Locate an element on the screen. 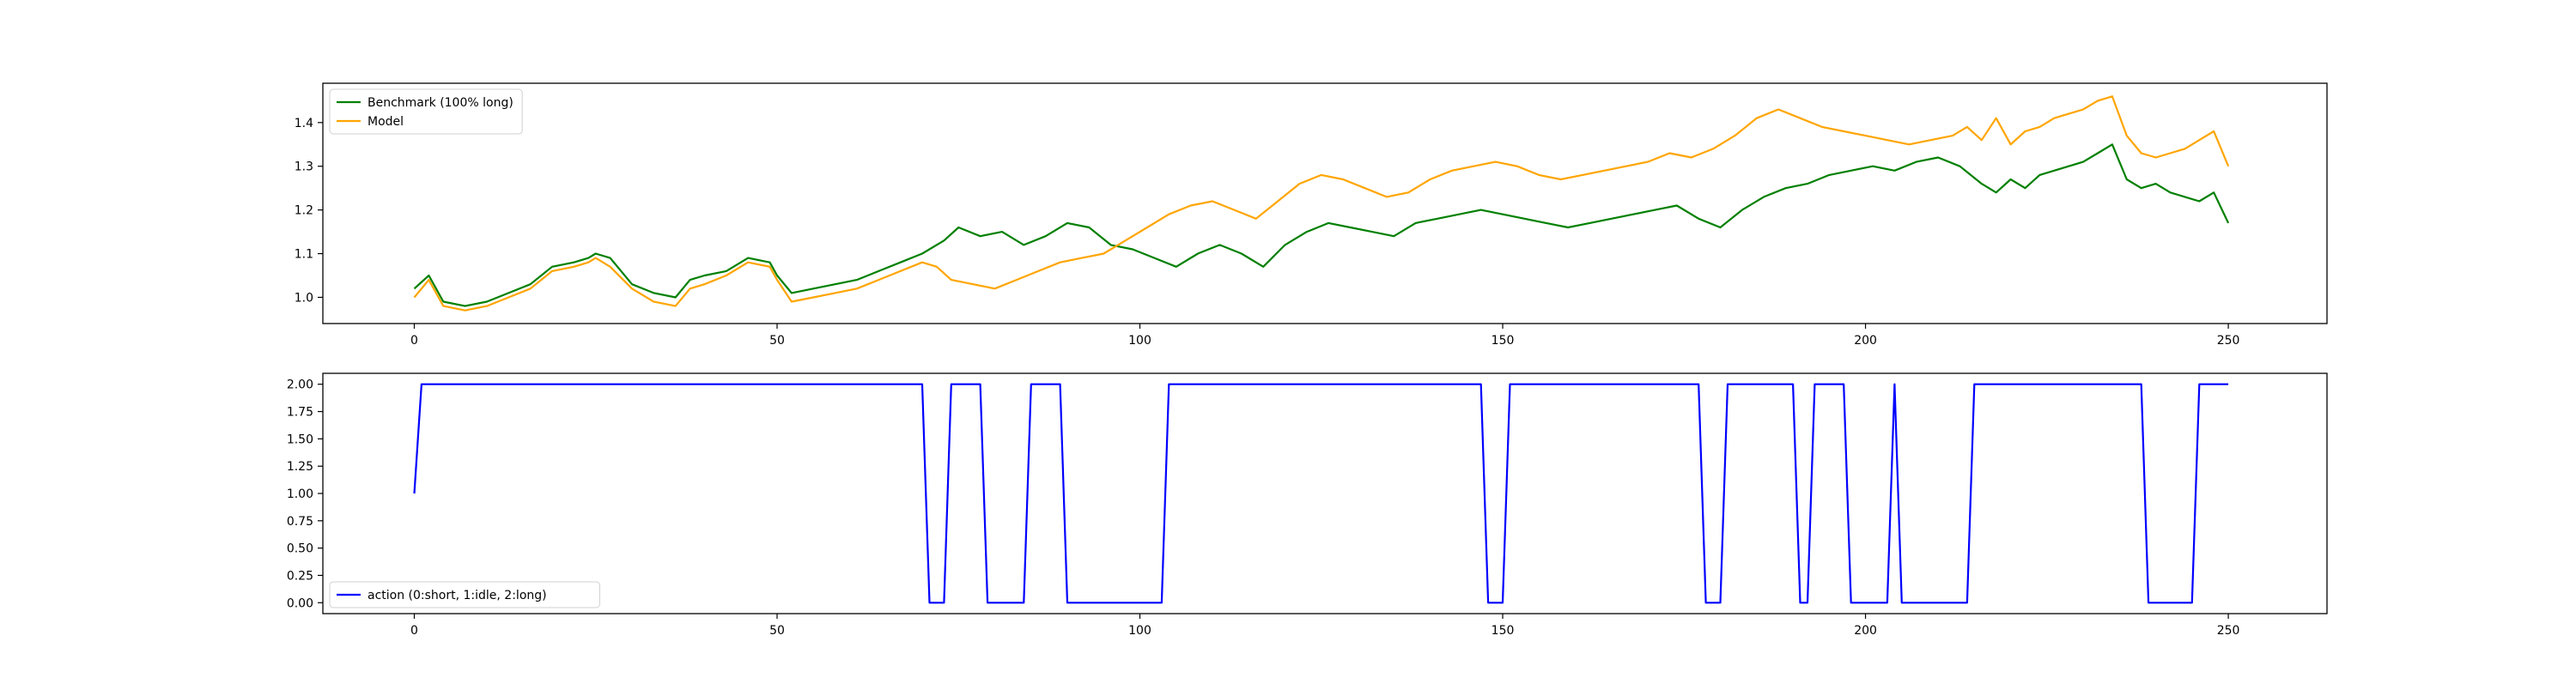  legend-label: Model is located at coordinates (386, 122).